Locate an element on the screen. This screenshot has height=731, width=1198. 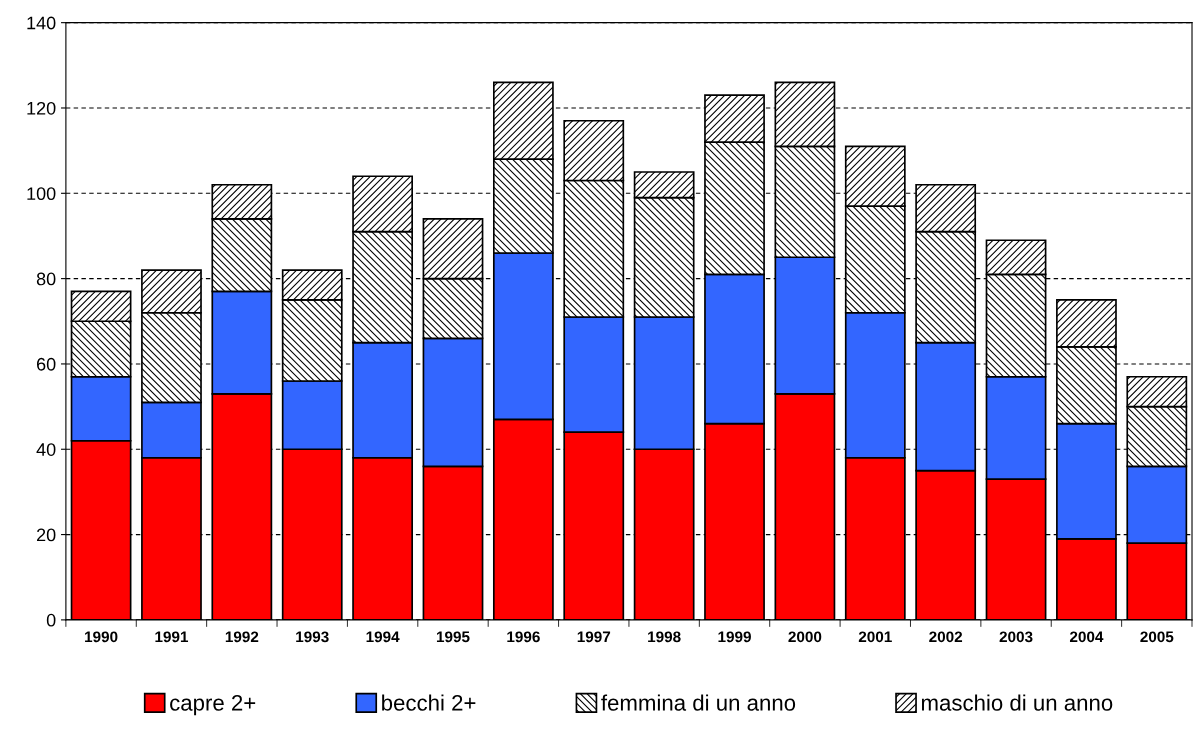
legend-label: femmina di un anno is located at coordinates (698, 702).